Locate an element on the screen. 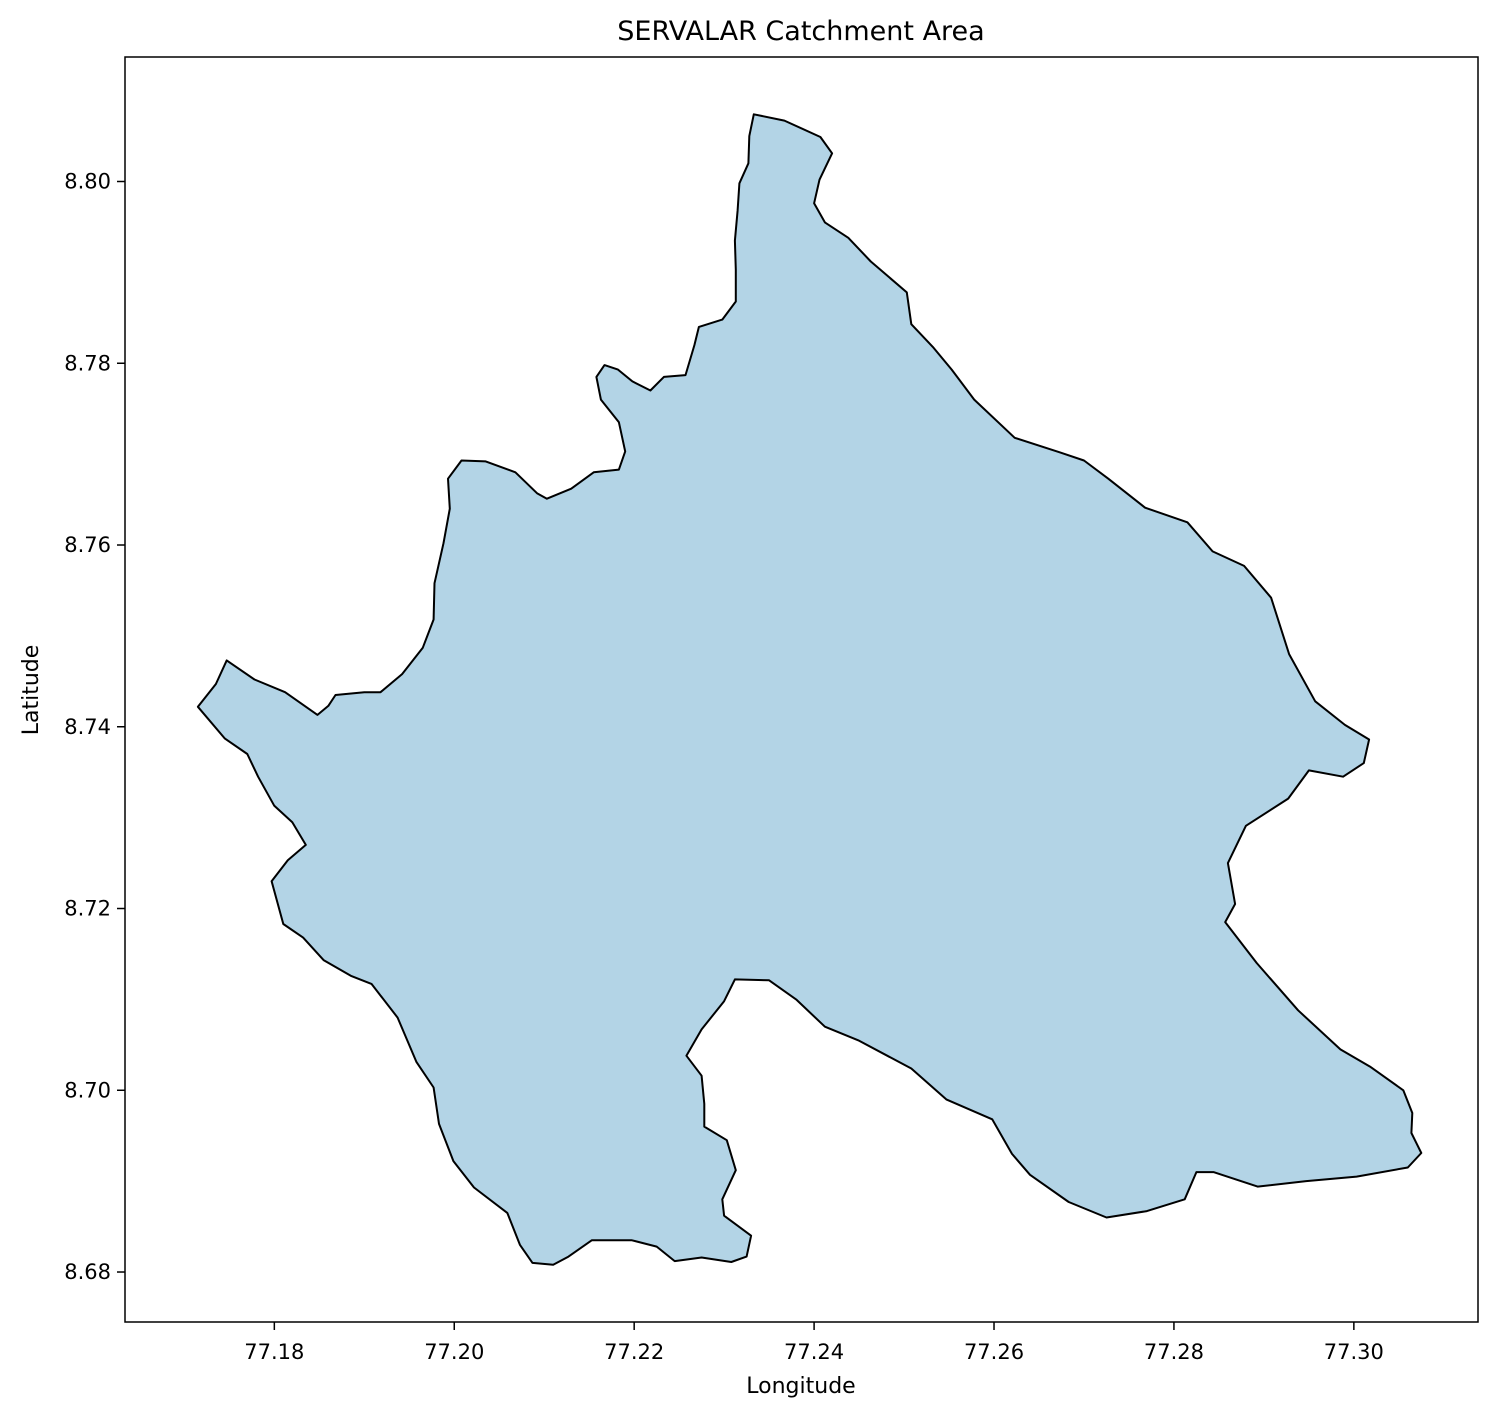 The image size is (1495, 1417). y-tick-label: 8.80 is located at coordinates (87, 182).